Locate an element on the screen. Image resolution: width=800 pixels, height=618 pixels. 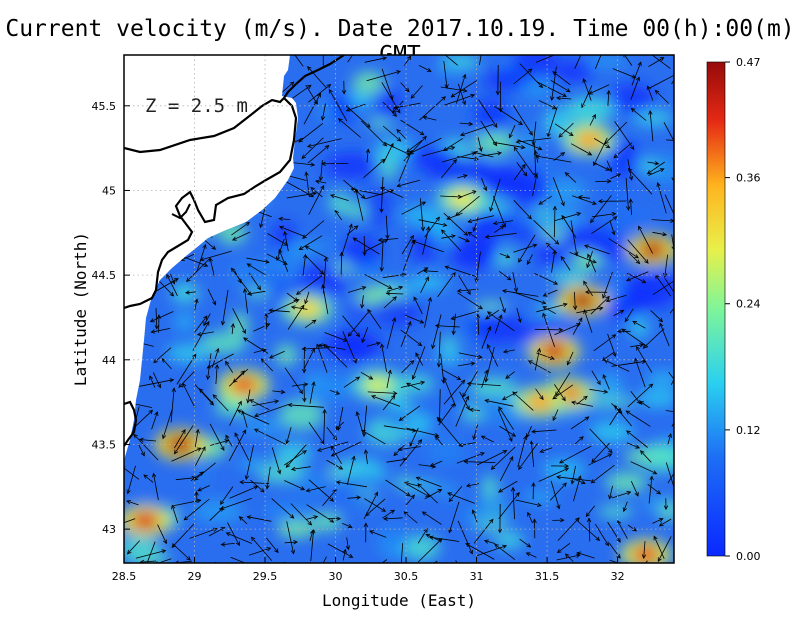
x-axis: 28.5 29 29.5 30 30.5 31 31.5 32 is located at coordinates (368, 570).